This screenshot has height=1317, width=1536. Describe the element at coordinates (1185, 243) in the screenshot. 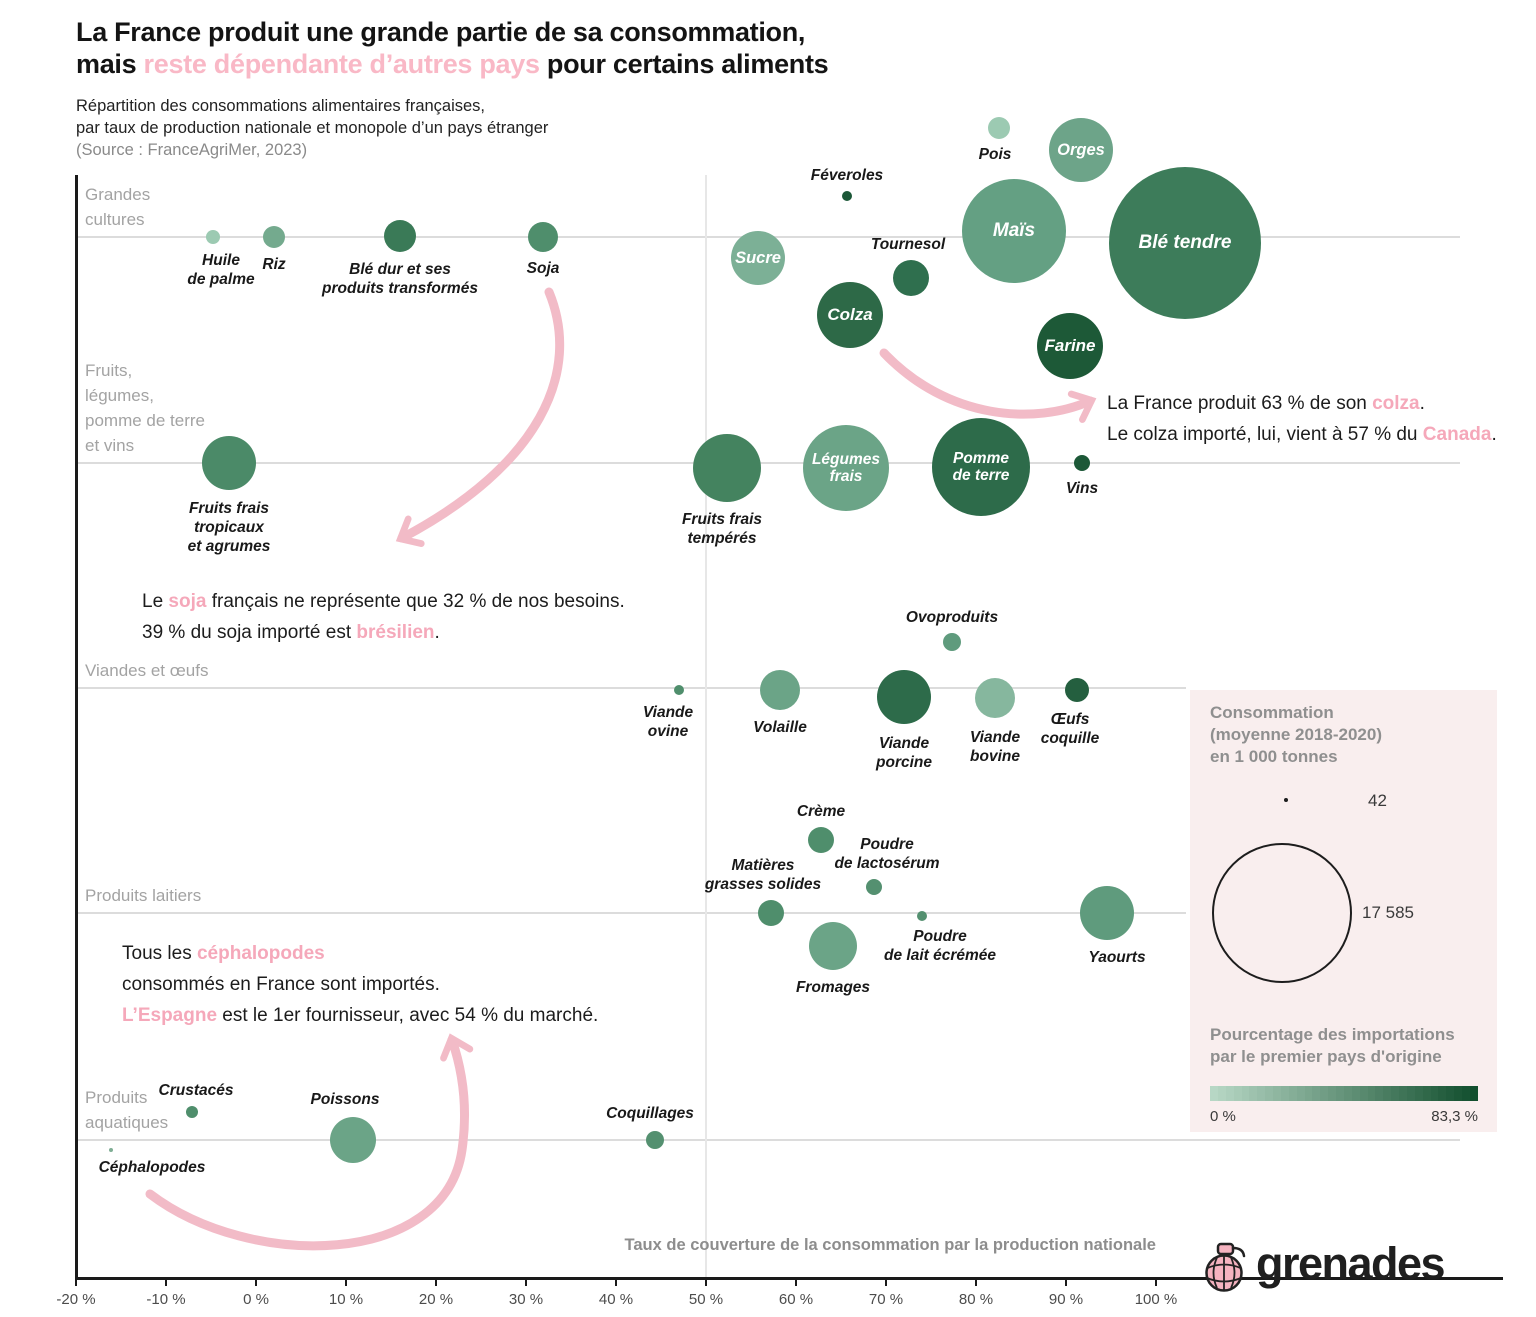

I see `bubble-ble-tendre: Blé tendre` at that location.